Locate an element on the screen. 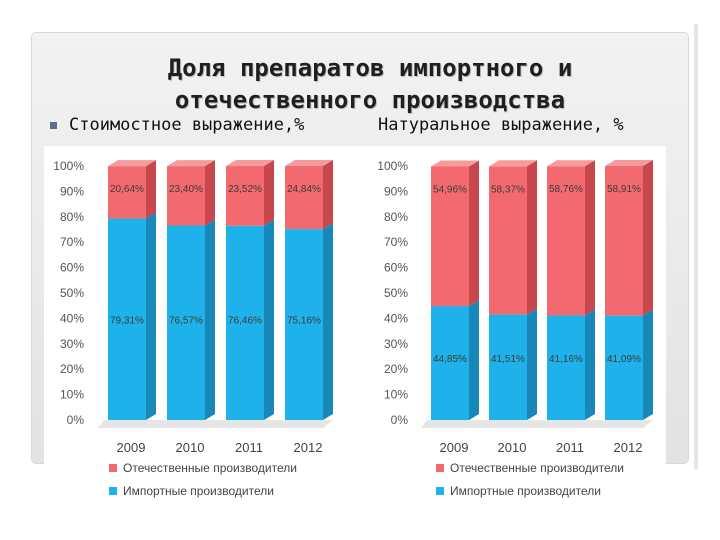 Image resolution: width=720 pixels, height=540 pixels. bar-group-2010: 23,40% 76,57% is located at coordinates (191, 290).